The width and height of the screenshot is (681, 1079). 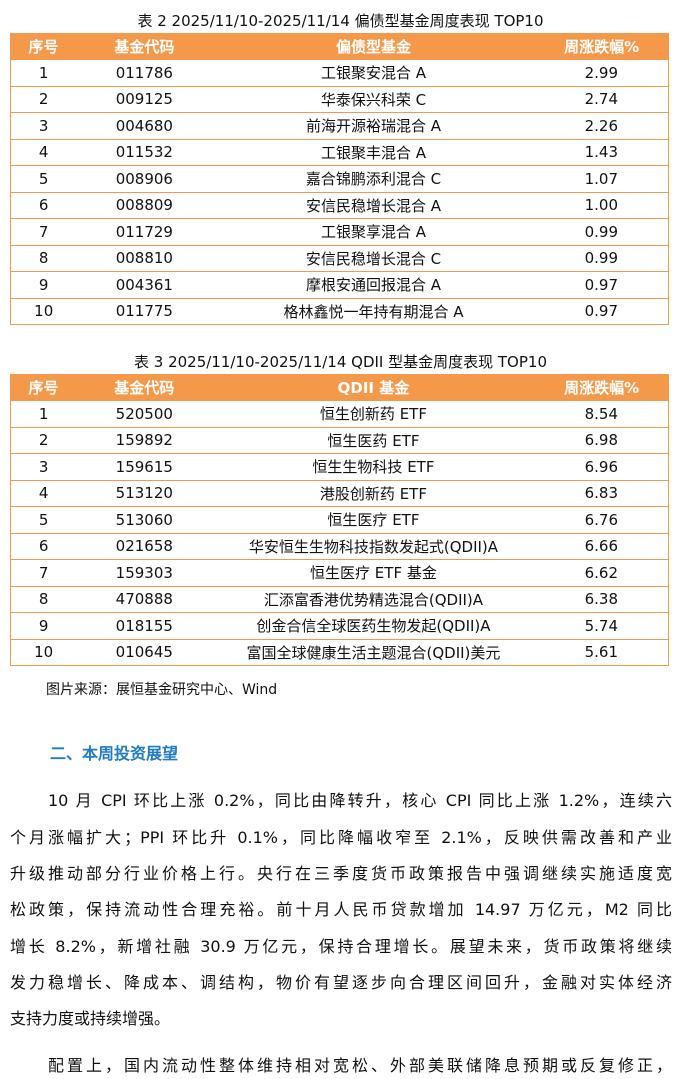 I want to click on code-cell: 008906, so click(x=144, y=179).